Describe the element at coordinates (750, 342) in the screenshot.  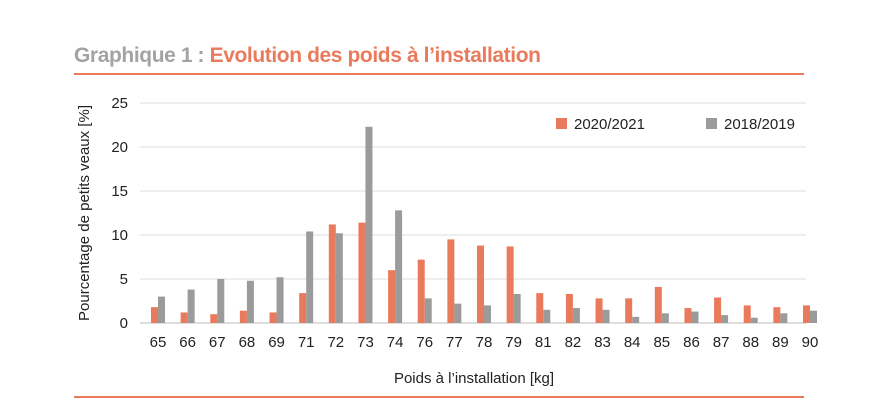
I see `x-tick-label: 88` at that location.